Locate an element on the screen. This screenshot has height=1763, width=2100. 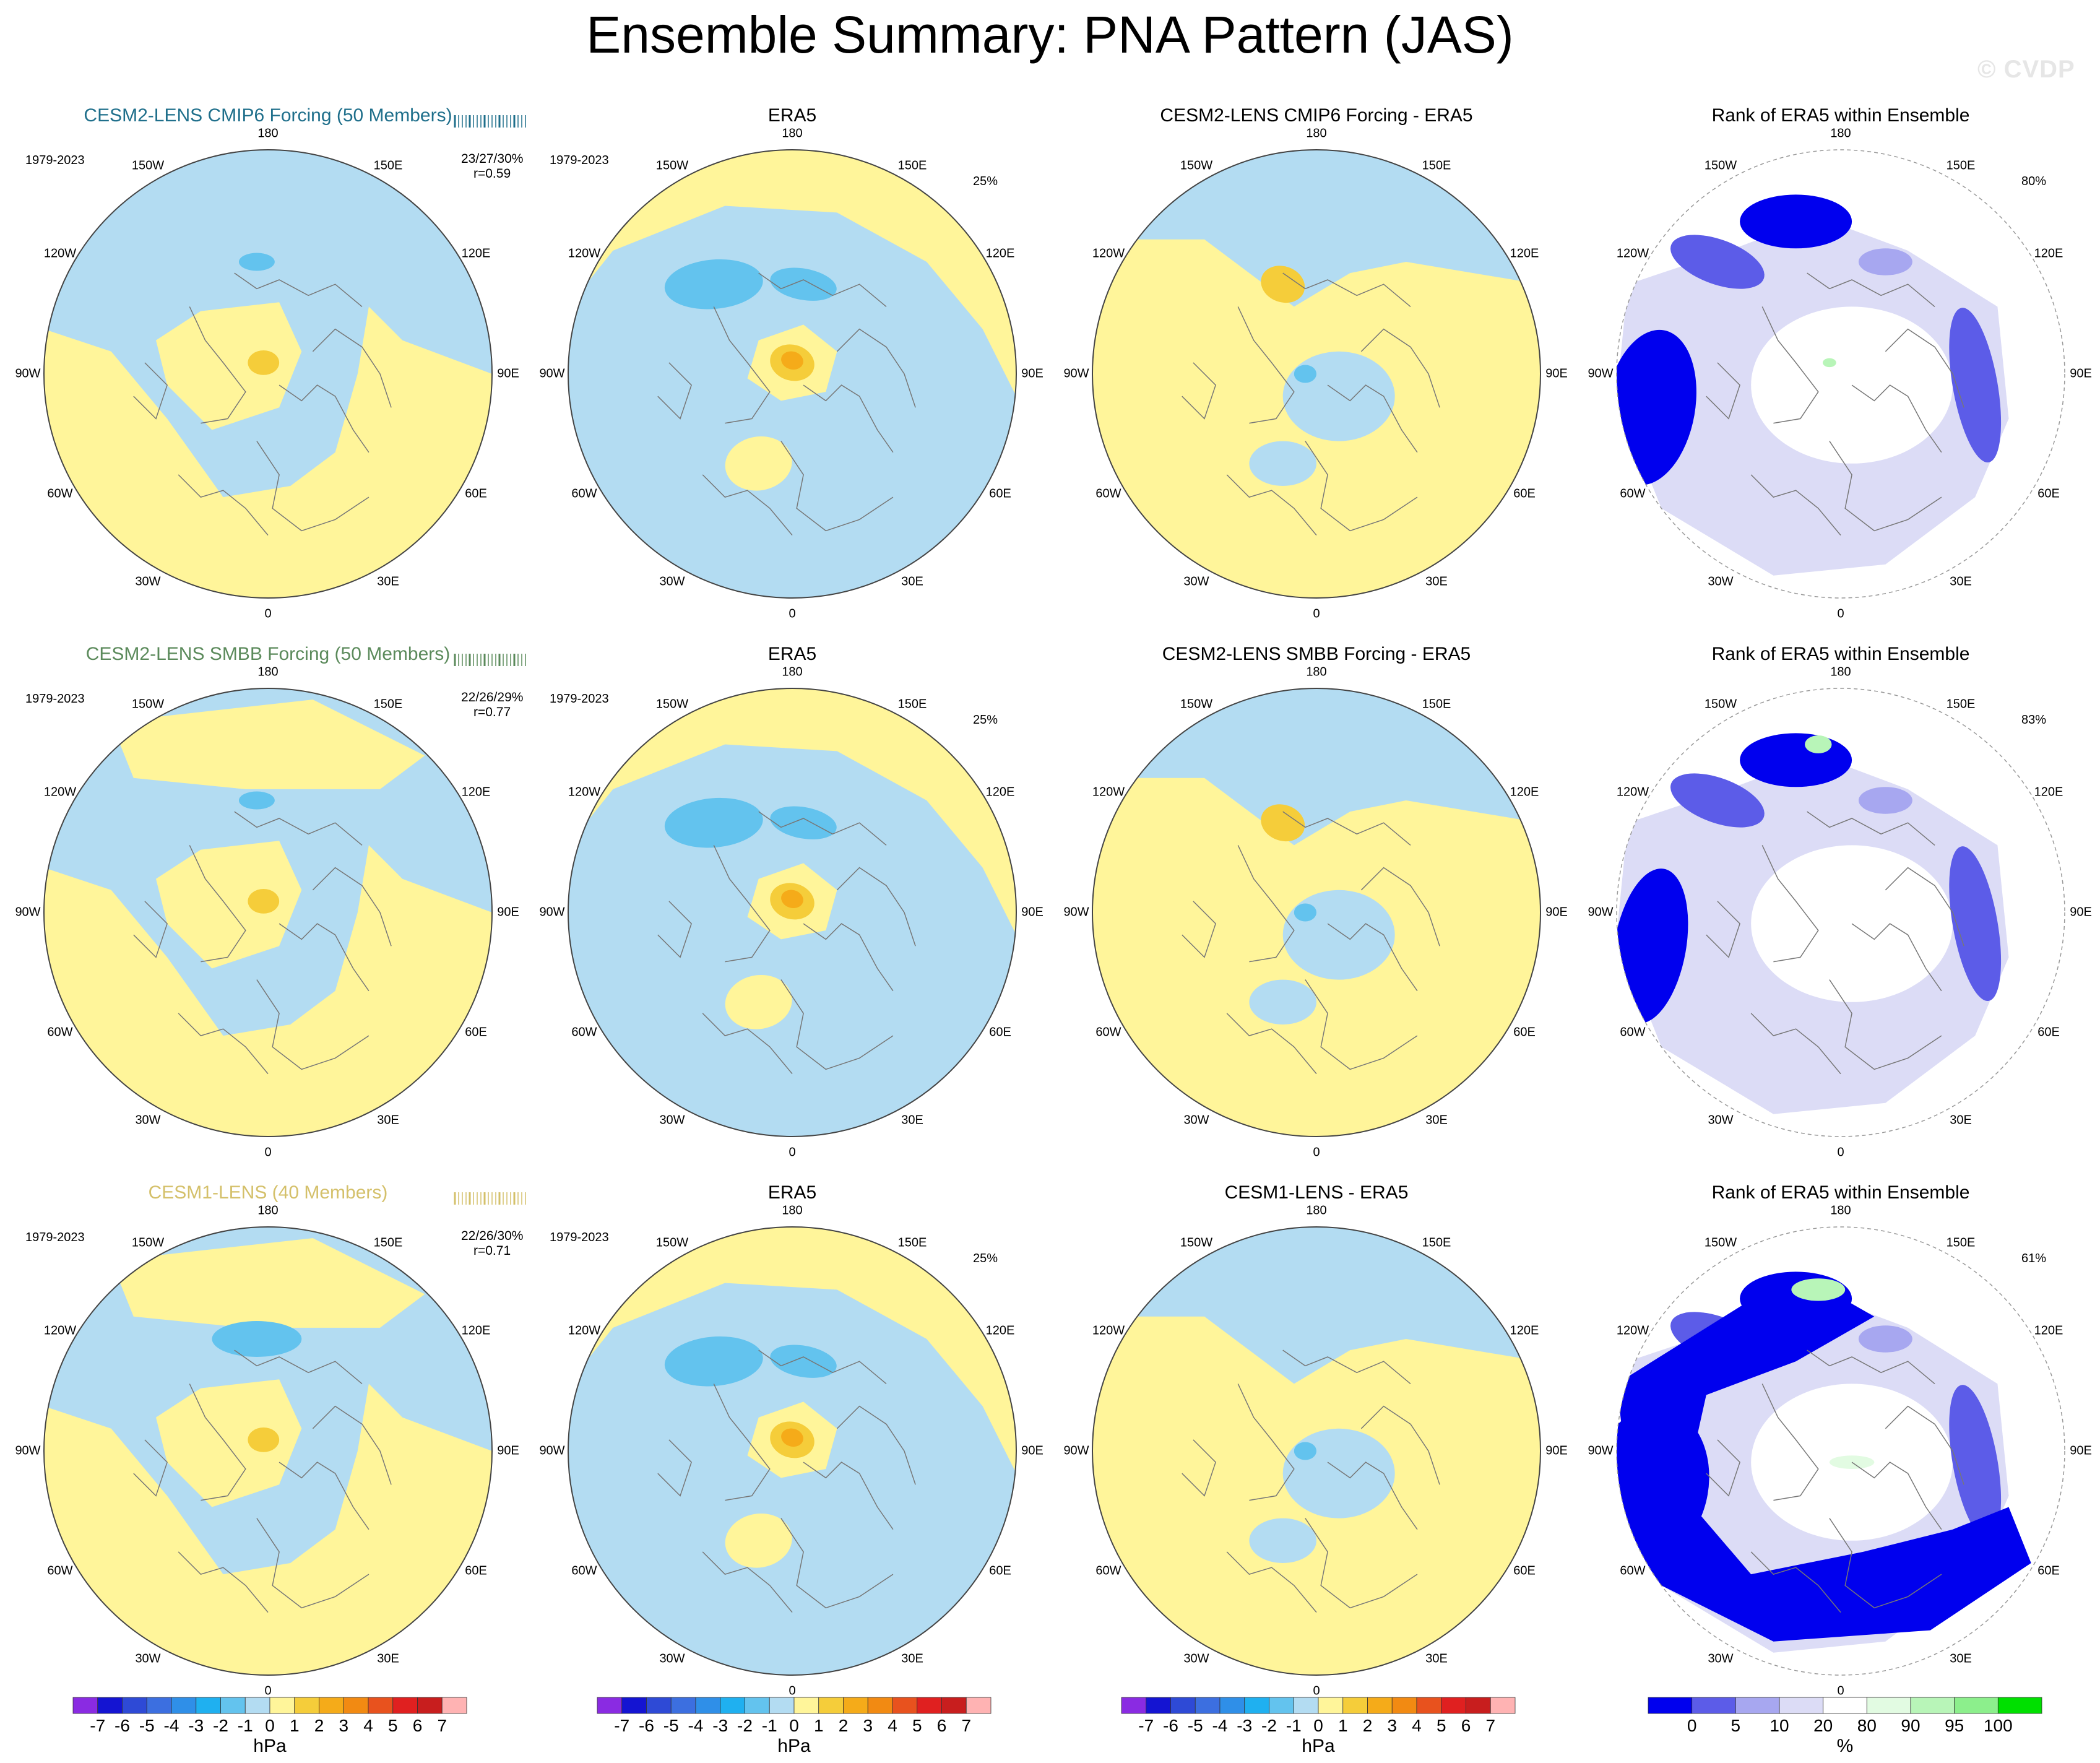
map-panel-r1-c3 is located at coordinates (1841, 912).